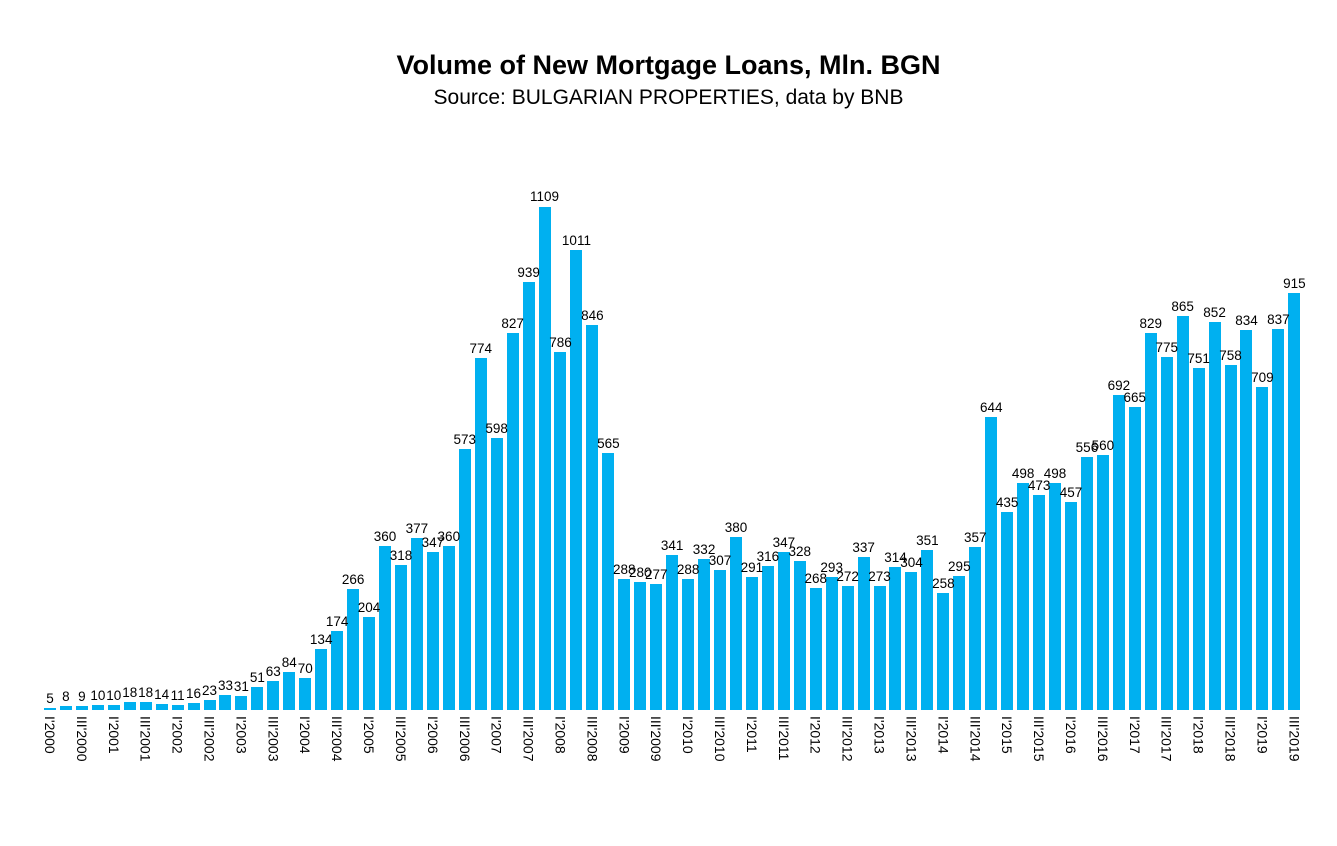  Describe the element at coordinates (1103, 475) in the screenshot. I see `bar-column: 560 III'2016` at that location.